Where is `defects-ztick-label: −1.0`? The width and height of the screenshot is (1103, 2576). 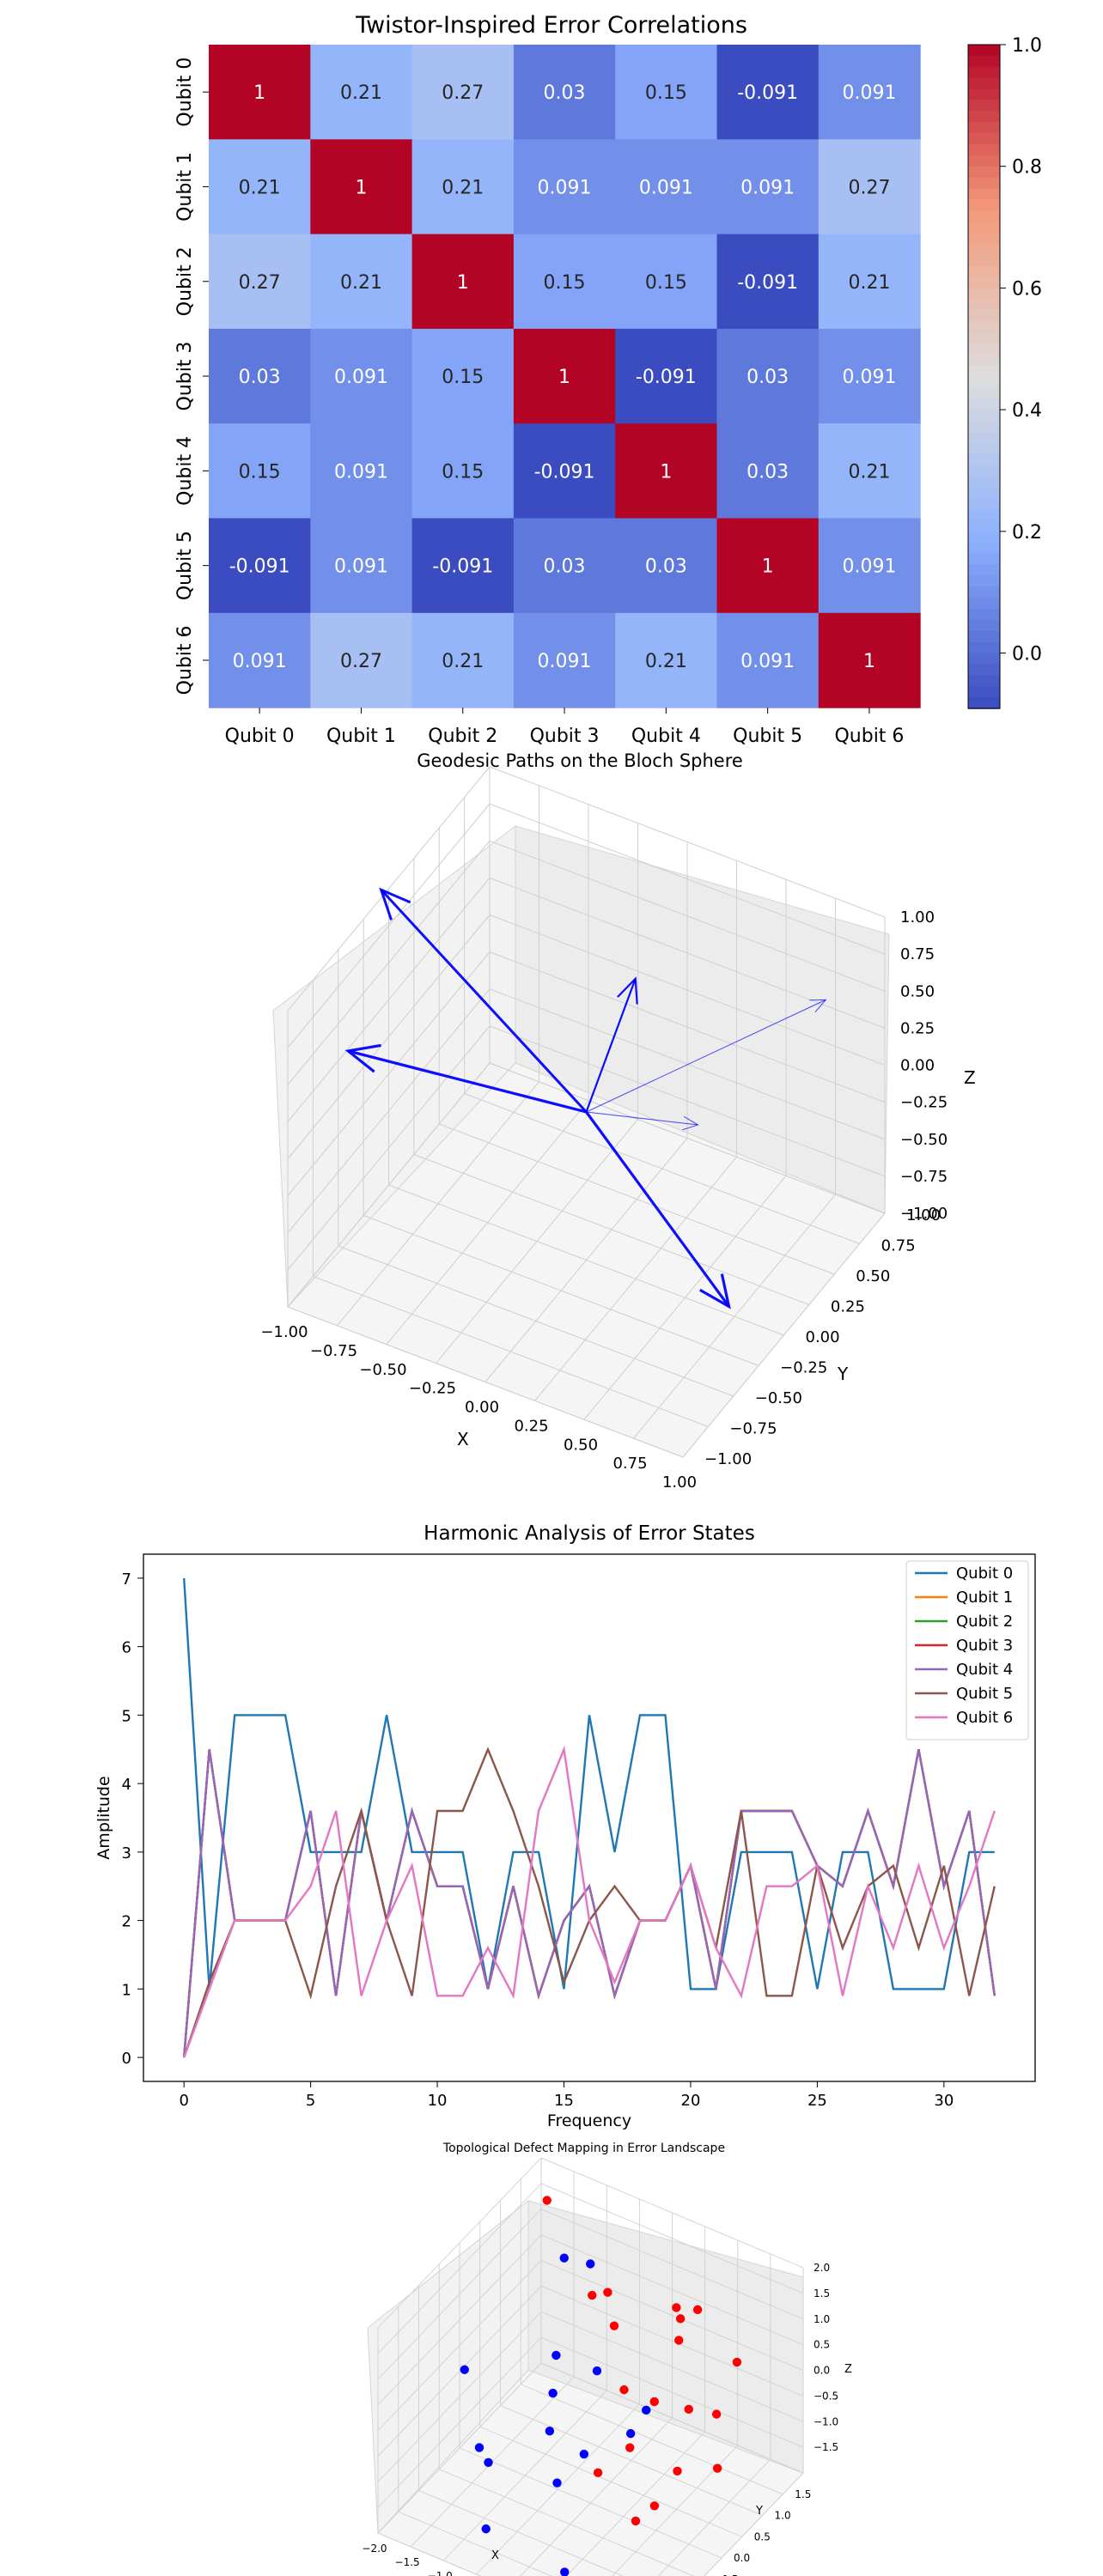
defects-ztick-label: −1.0 is located at coordinates (826, 2421).